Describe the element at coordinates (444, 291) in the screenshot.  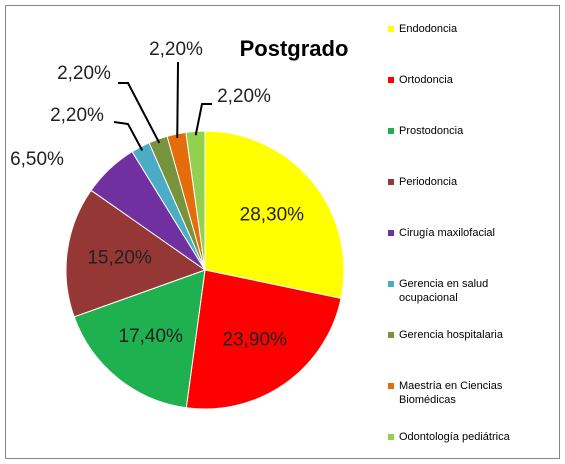
I see `legend-label: Gerencia en salud ocupacional` at that location.